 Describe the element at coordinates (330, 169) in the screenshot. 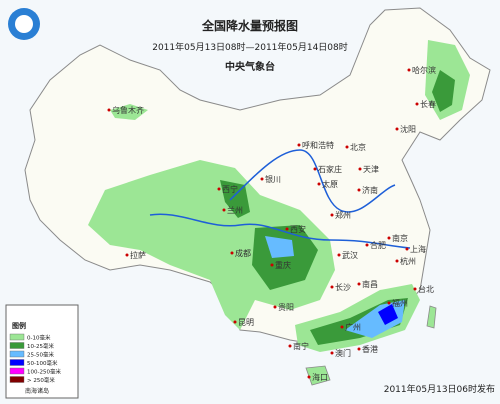

I see `city-label: 石家庄` at that location.